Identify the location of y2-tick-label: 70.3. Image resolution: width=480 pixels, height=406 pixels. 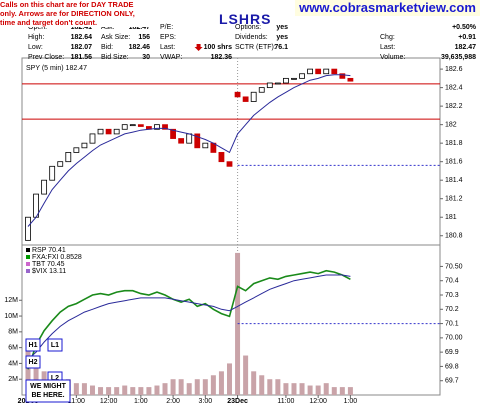
(452, 295).